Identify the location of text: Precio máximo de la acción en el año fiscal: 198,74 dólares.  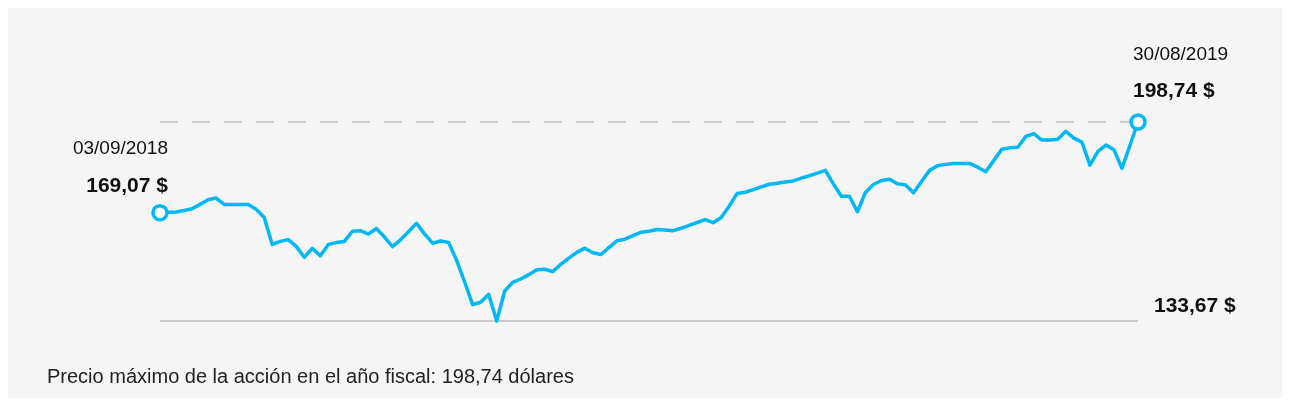
(310, 376).